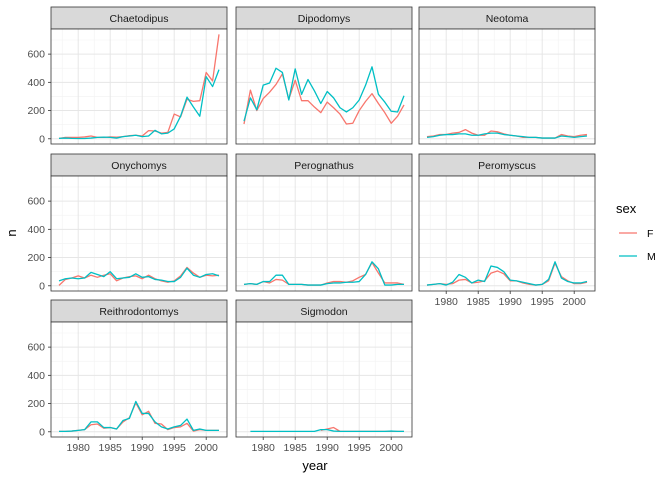 The width and height of the screenshot is (672, 485). Describe the element at coordinates (637, 257) in the screenshot. I see `legend-item-m: M` at that location.